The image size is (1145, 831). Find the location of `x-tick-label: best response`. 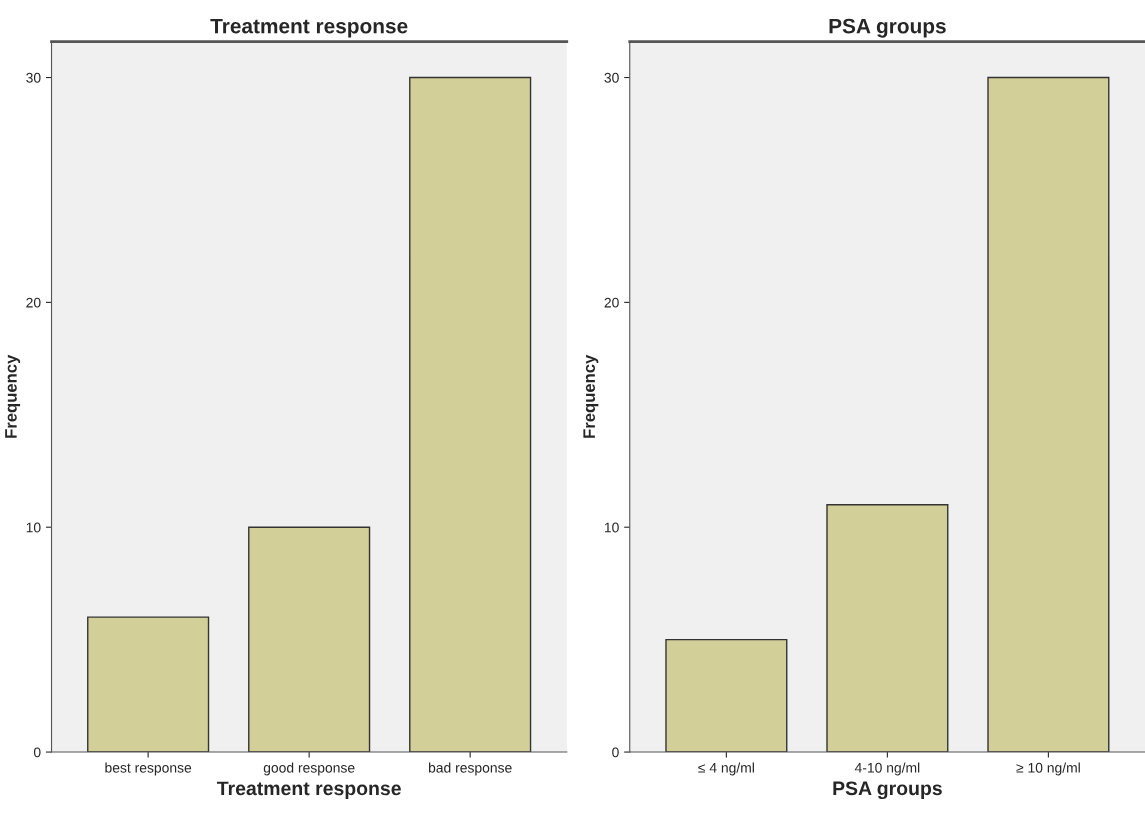

x-tick-label: best response is located at coordinates (148, 769).